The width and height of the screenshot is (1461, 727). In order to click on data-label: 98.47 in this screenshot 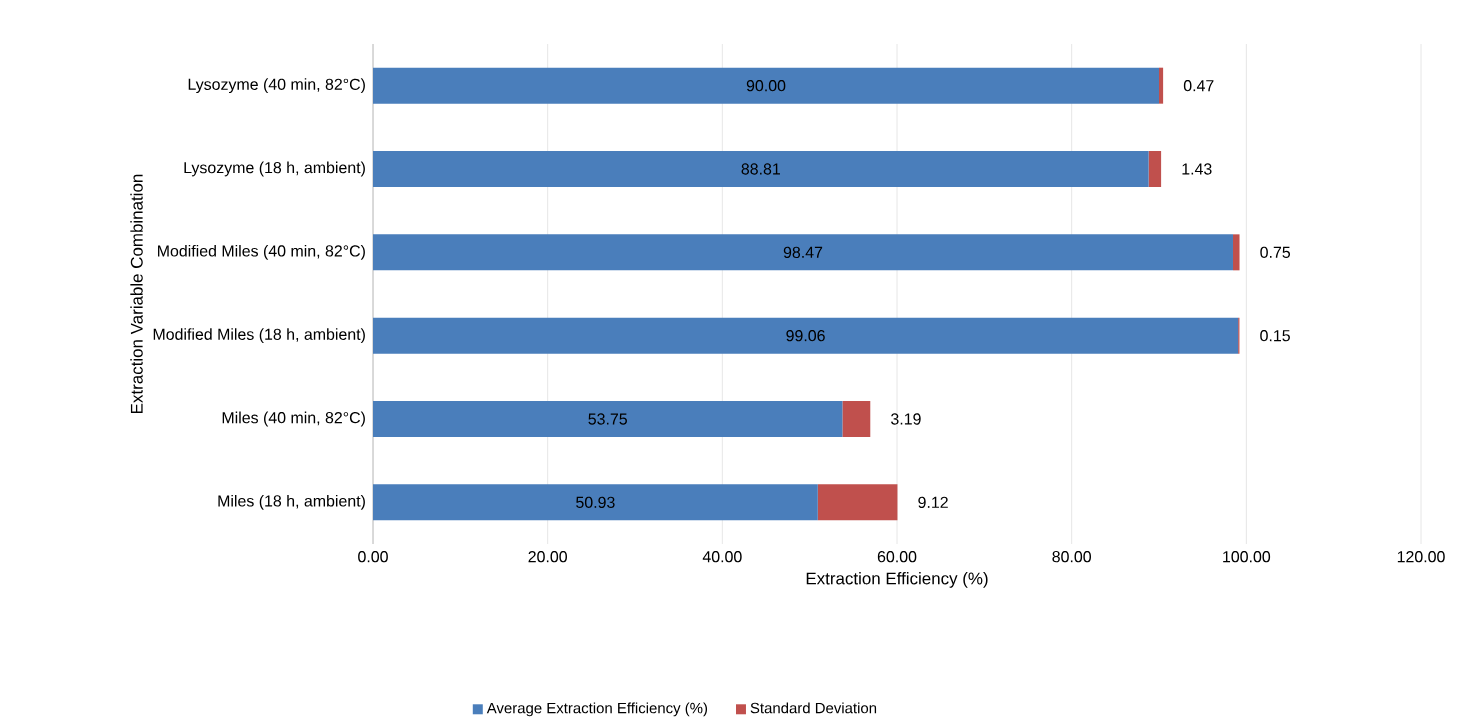, I will do `click(803, 252)`.